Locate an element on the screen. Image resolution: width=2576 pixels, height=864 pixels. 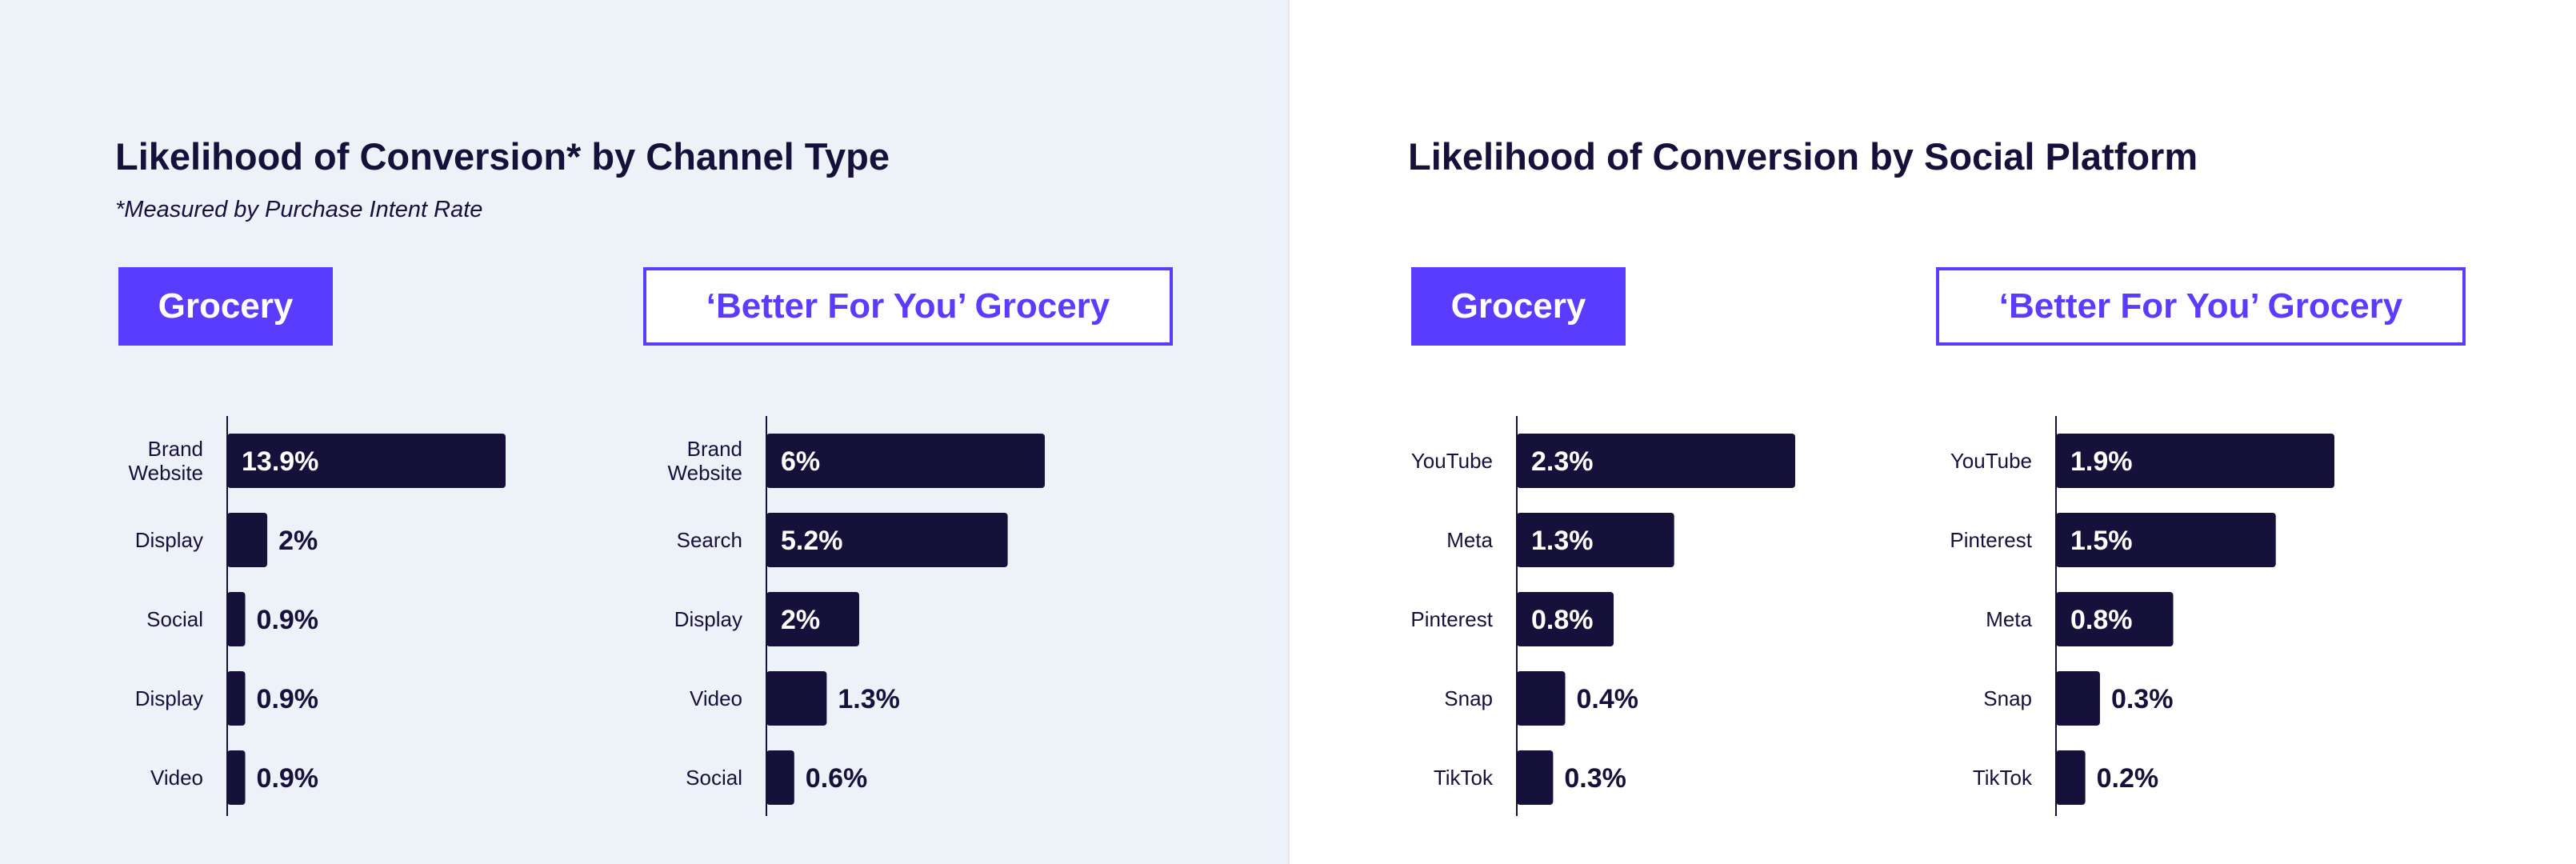
value-label: 0.2% is located at coordinates (2128, 778).